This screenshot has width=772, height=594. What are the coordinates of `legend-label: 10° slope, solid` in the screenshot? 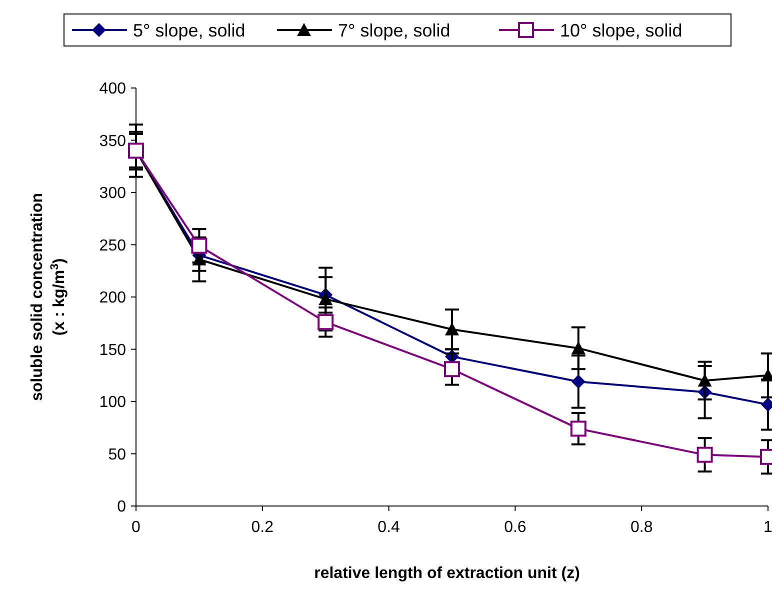 It's located at (621, 30).